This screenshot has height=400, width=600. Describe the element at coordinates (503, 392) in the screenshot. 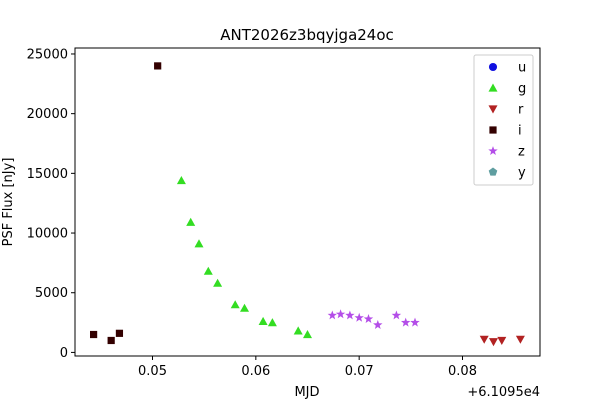

I see `x-axis-offset-label: +6.1095e4` at that location.